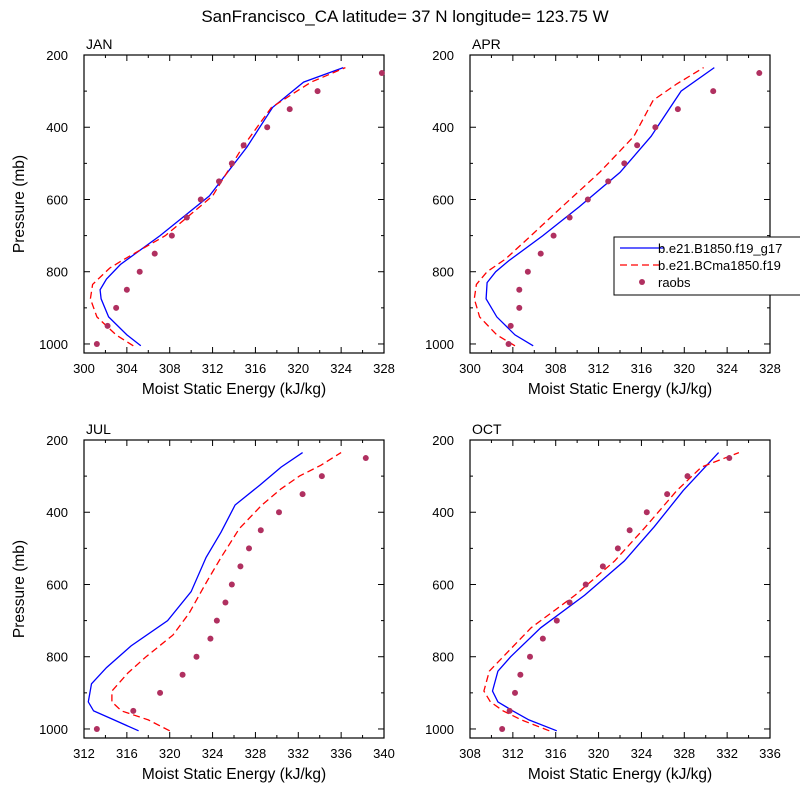  What do you see at coordinates (19, 204) in the screenshot?
I see `y-axis-label: Pressure (mb)` at bounding box center [19, 204].